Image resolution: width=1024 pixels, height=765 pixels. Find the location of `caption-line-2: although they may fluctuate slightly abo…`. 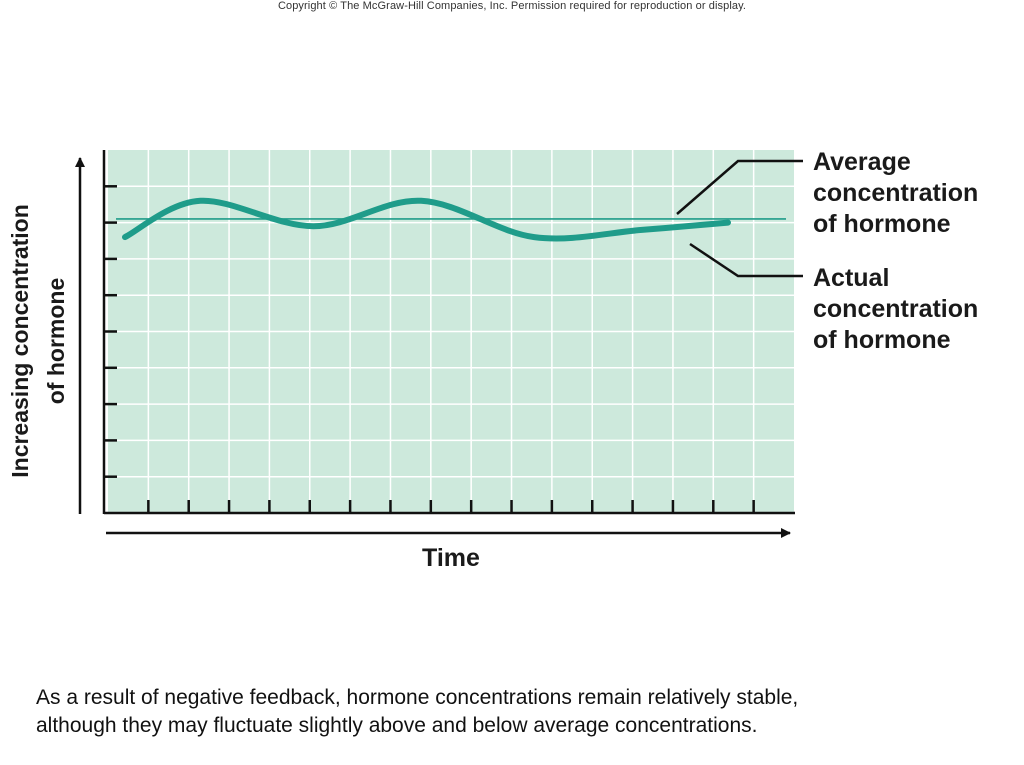

caption-line-2: although they may fluctuate slightly abo… is located at coordinates (397, 725).